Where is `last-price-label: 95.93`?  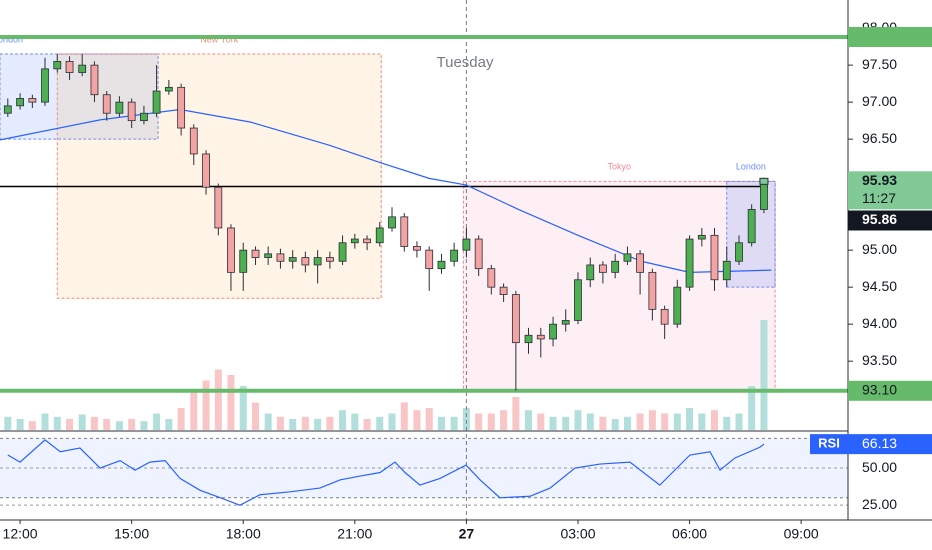 last-price-label: 95.93 is located at coordinates (879, 180).